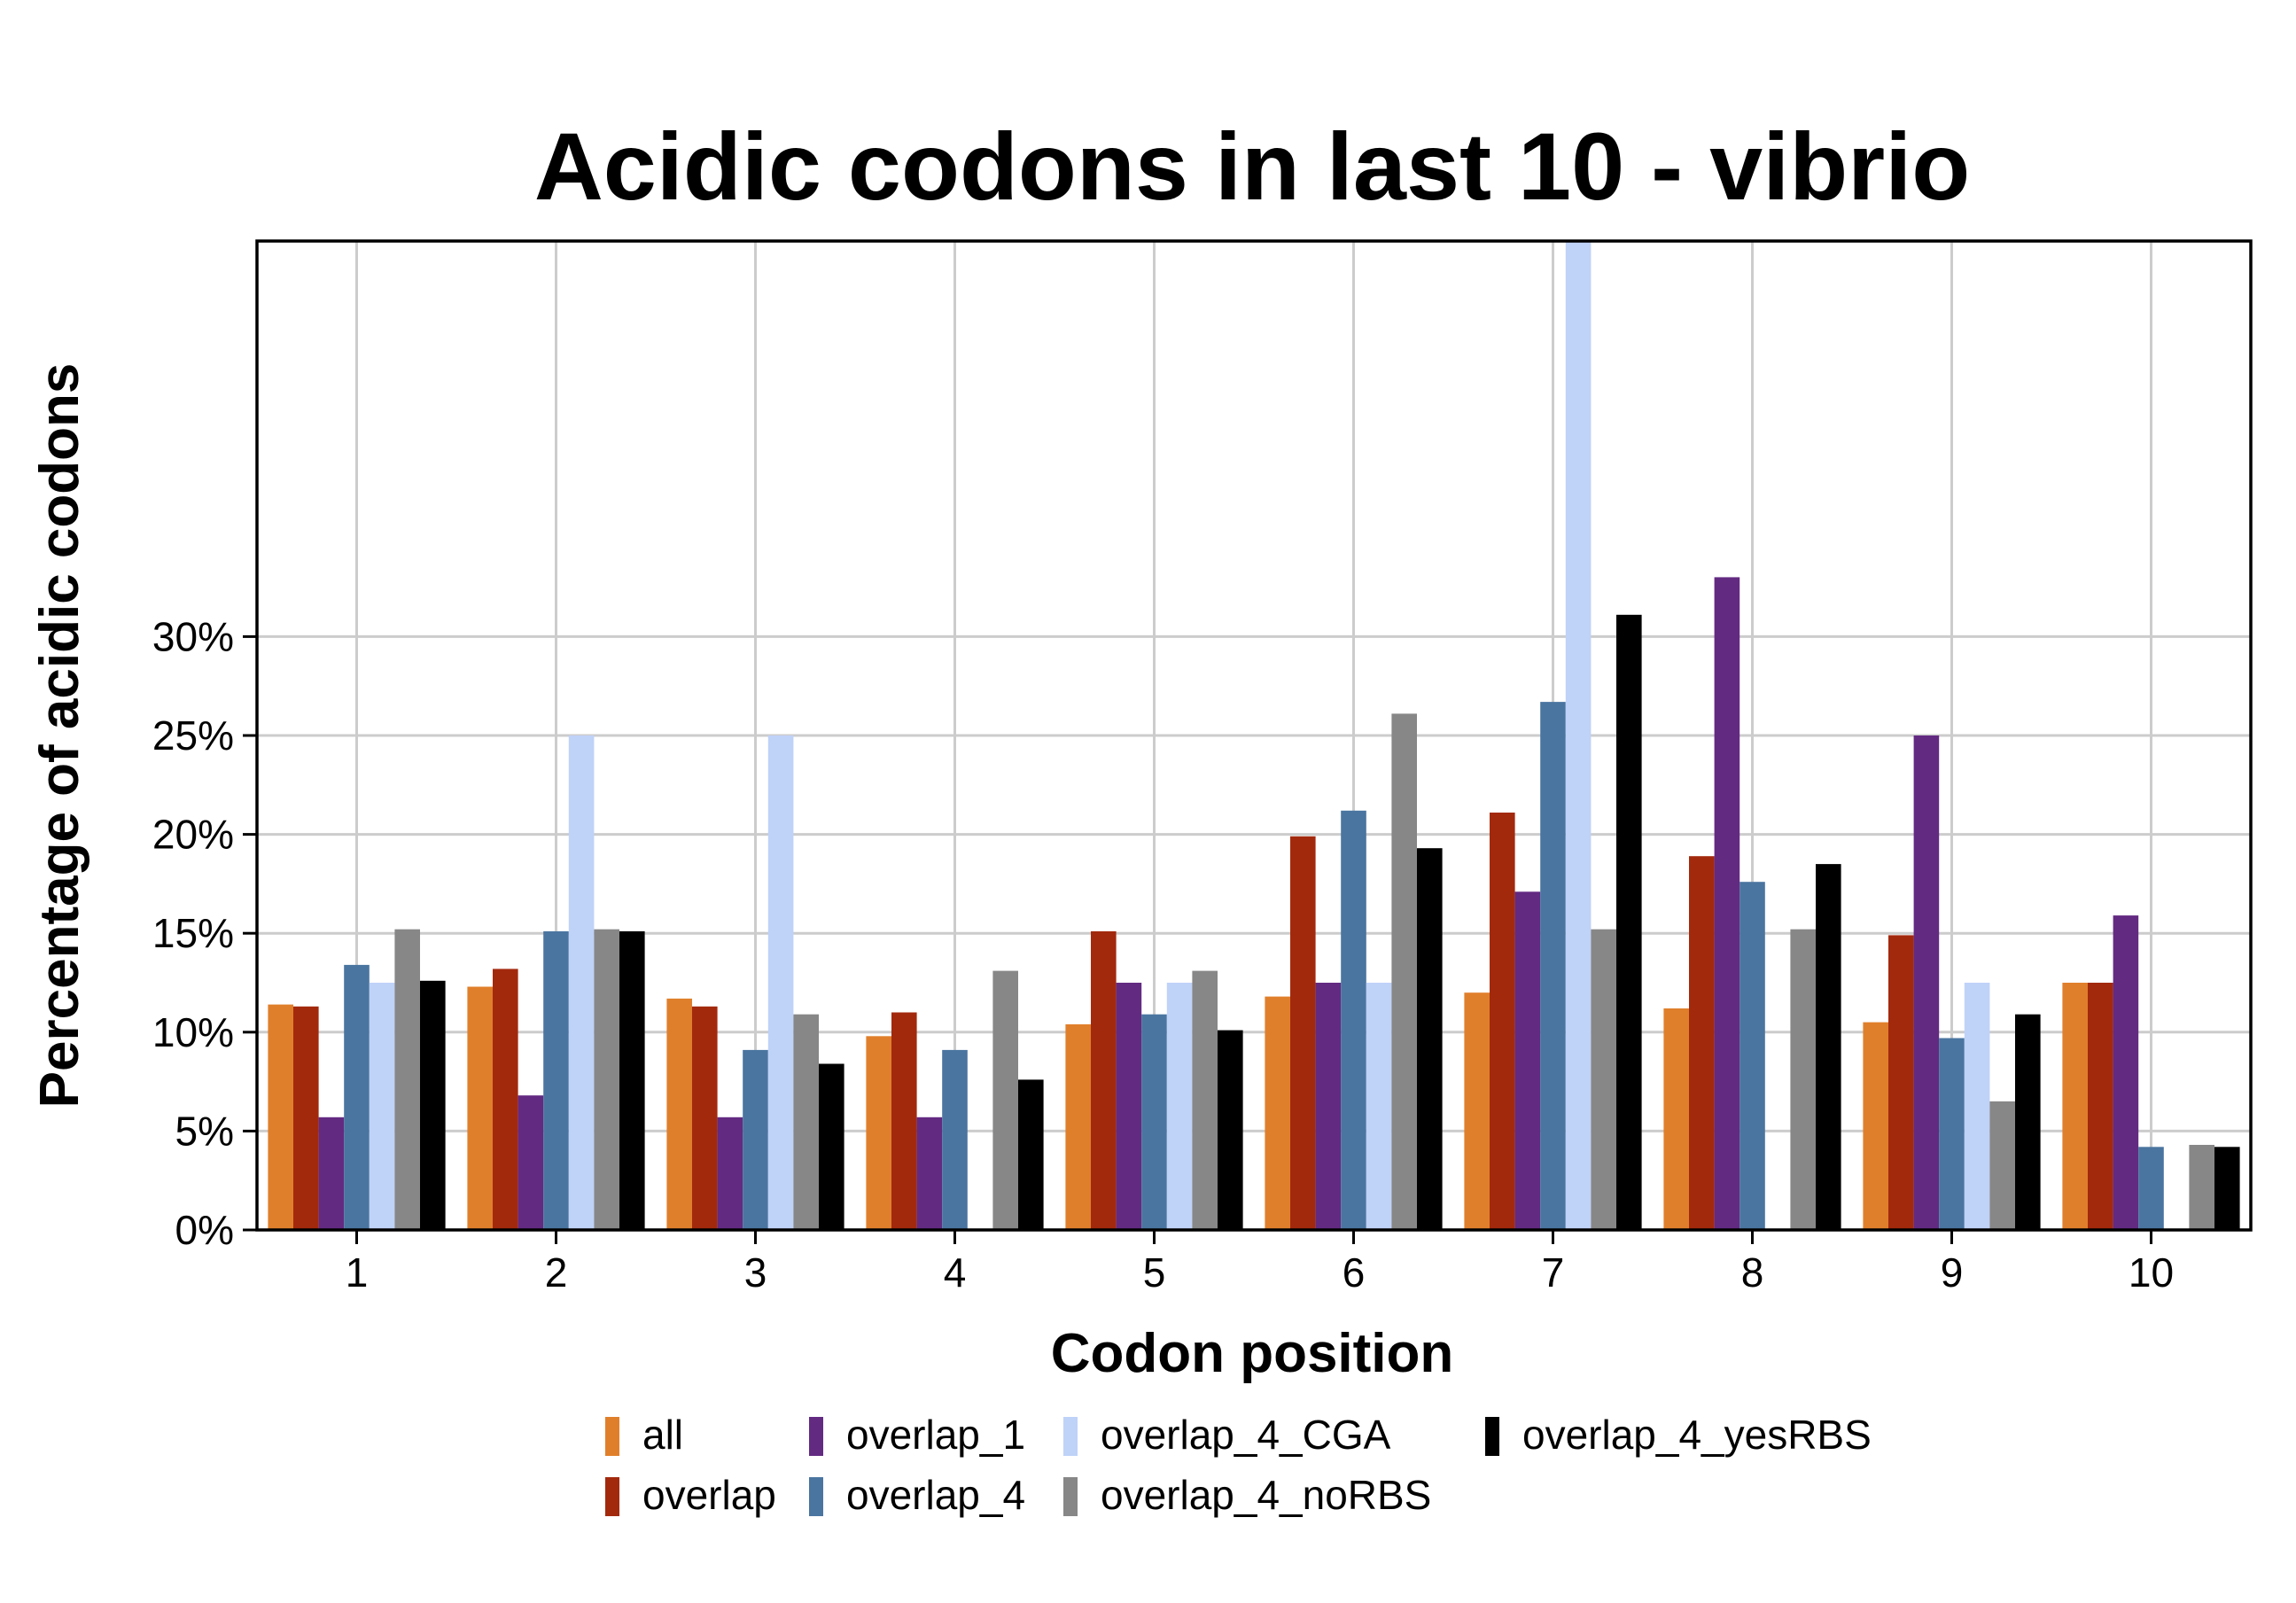 The height and width of the screenshot is (1603, 2296). What do you see at coordinates (1752, 1272) in the screenshot?
I see `x-tick-label: 8` at bounding box center [1752, 1272].